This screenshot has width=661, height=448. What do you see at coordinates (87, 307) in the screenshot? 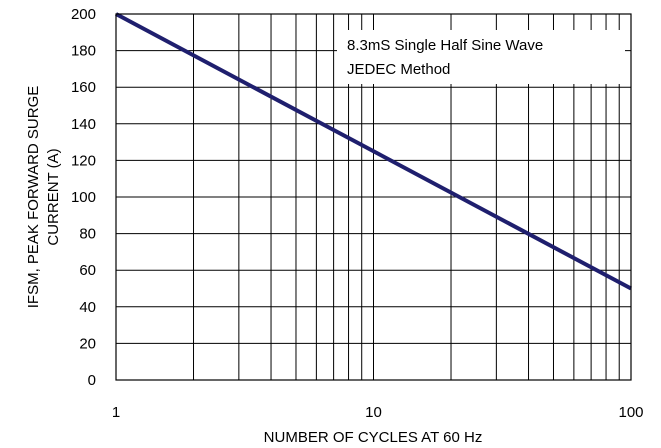
I see `y-tick-label: 40` at bounding box center [87, 307].